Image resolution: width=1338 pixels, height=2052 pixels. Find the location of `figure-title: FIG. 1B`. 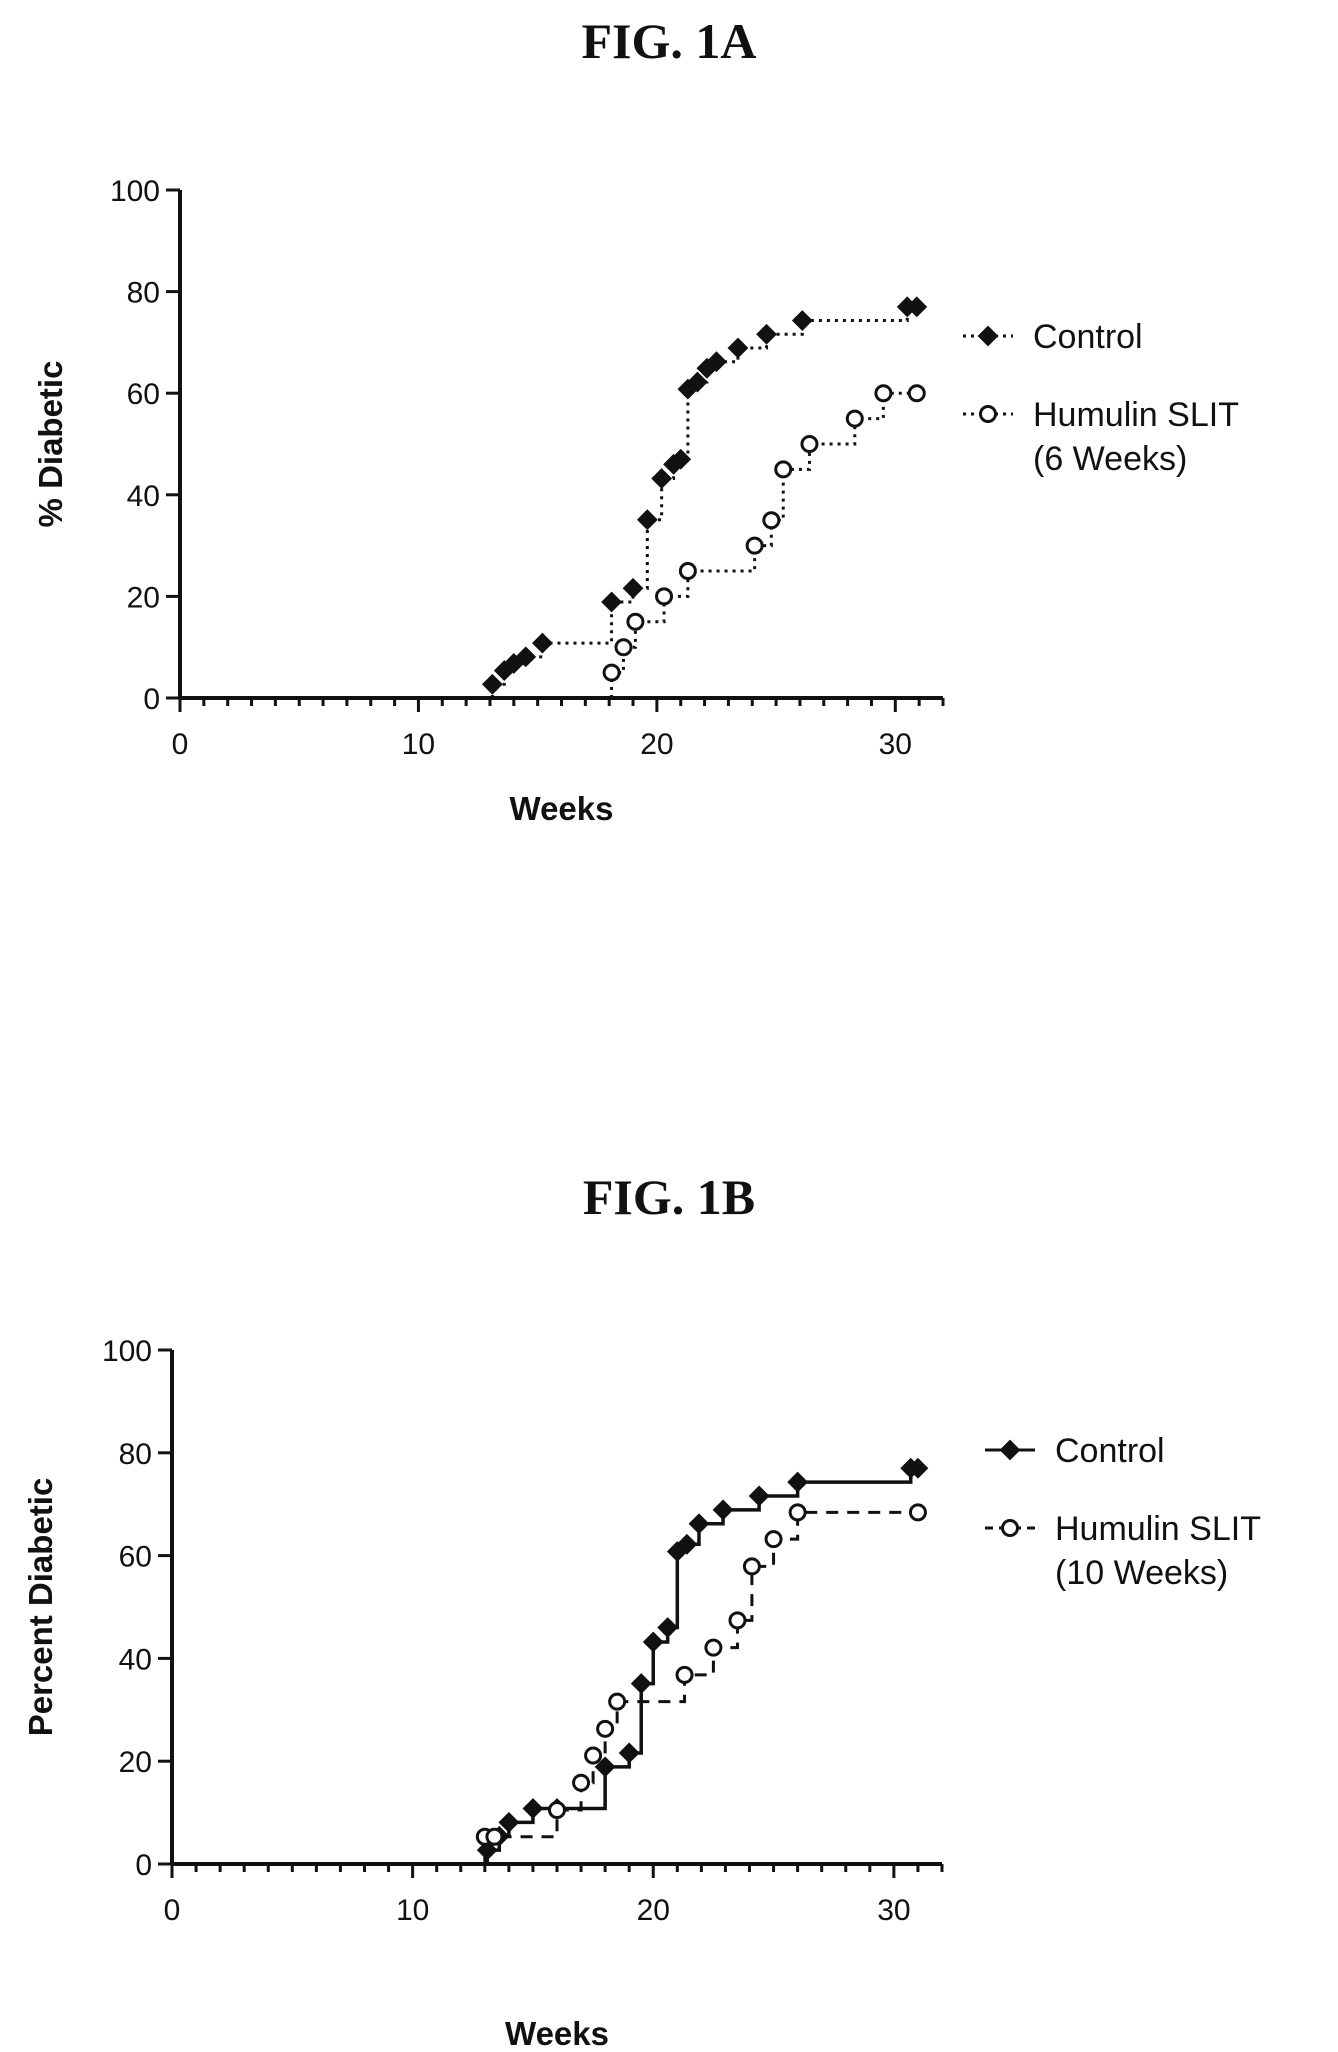

figure-title: FIG. 1B is located at coordinates (669, 1197).